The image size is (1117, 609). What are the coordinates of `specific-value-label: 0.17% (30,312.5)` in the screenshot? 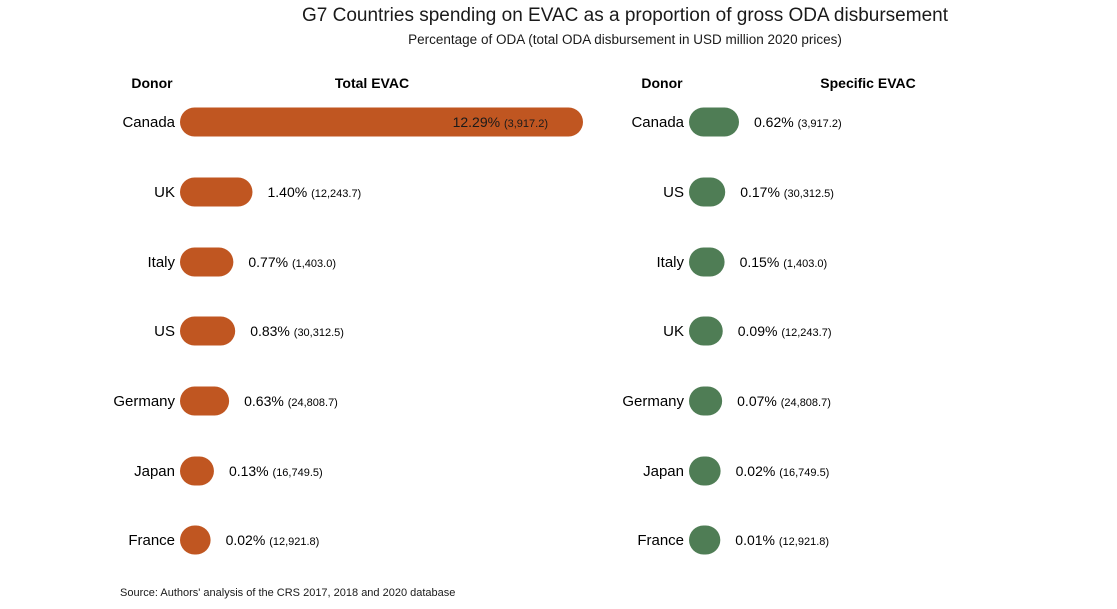 It's located at (787, 192).